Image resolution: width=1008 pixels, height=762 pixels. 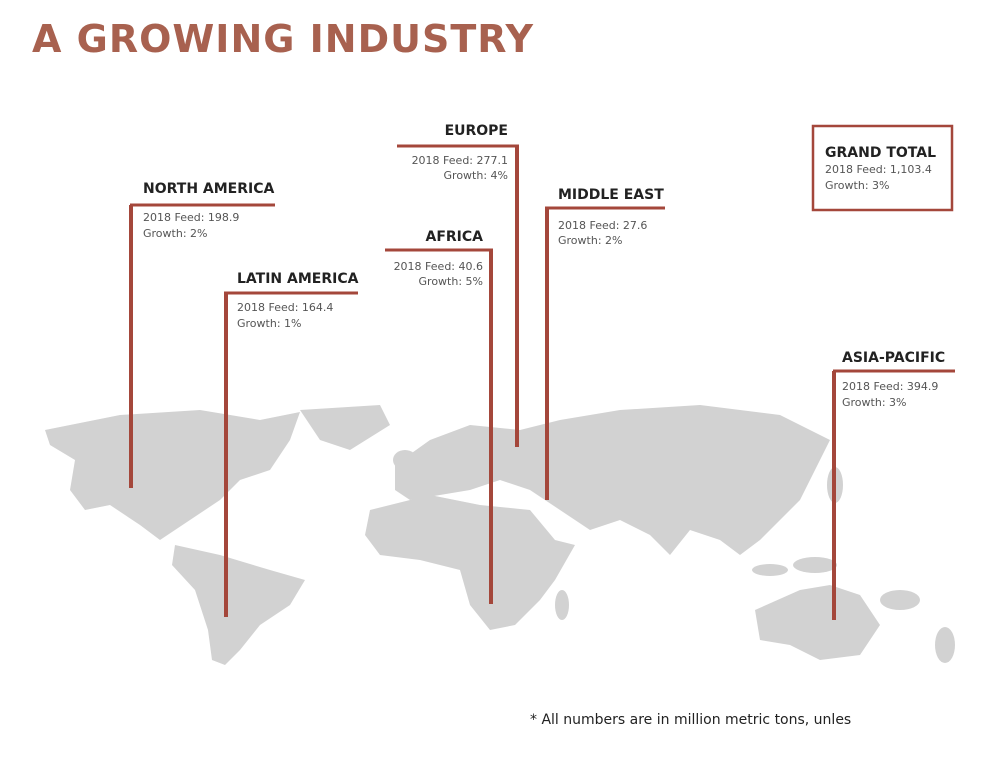 I want to click on total-growth: Growth: 3%, so click(x=857, y=185).